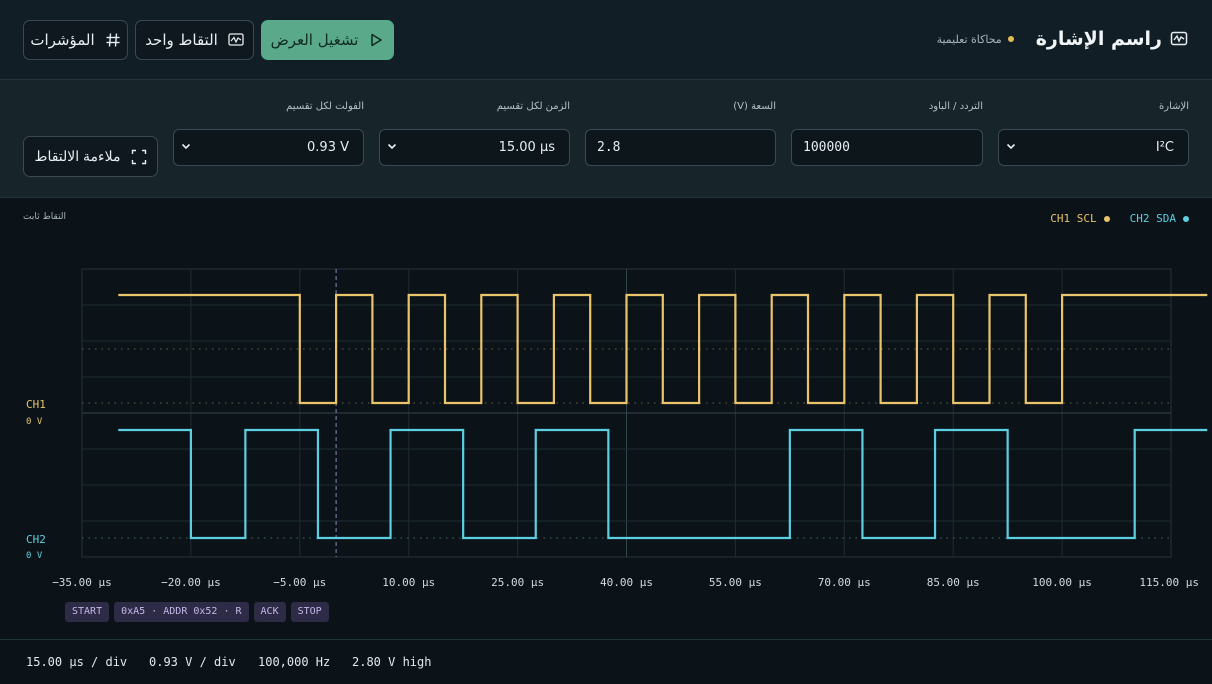 The image size is (1212, 684). I want to click on run-button-label: تشغيل العرض, so click(314, 40).